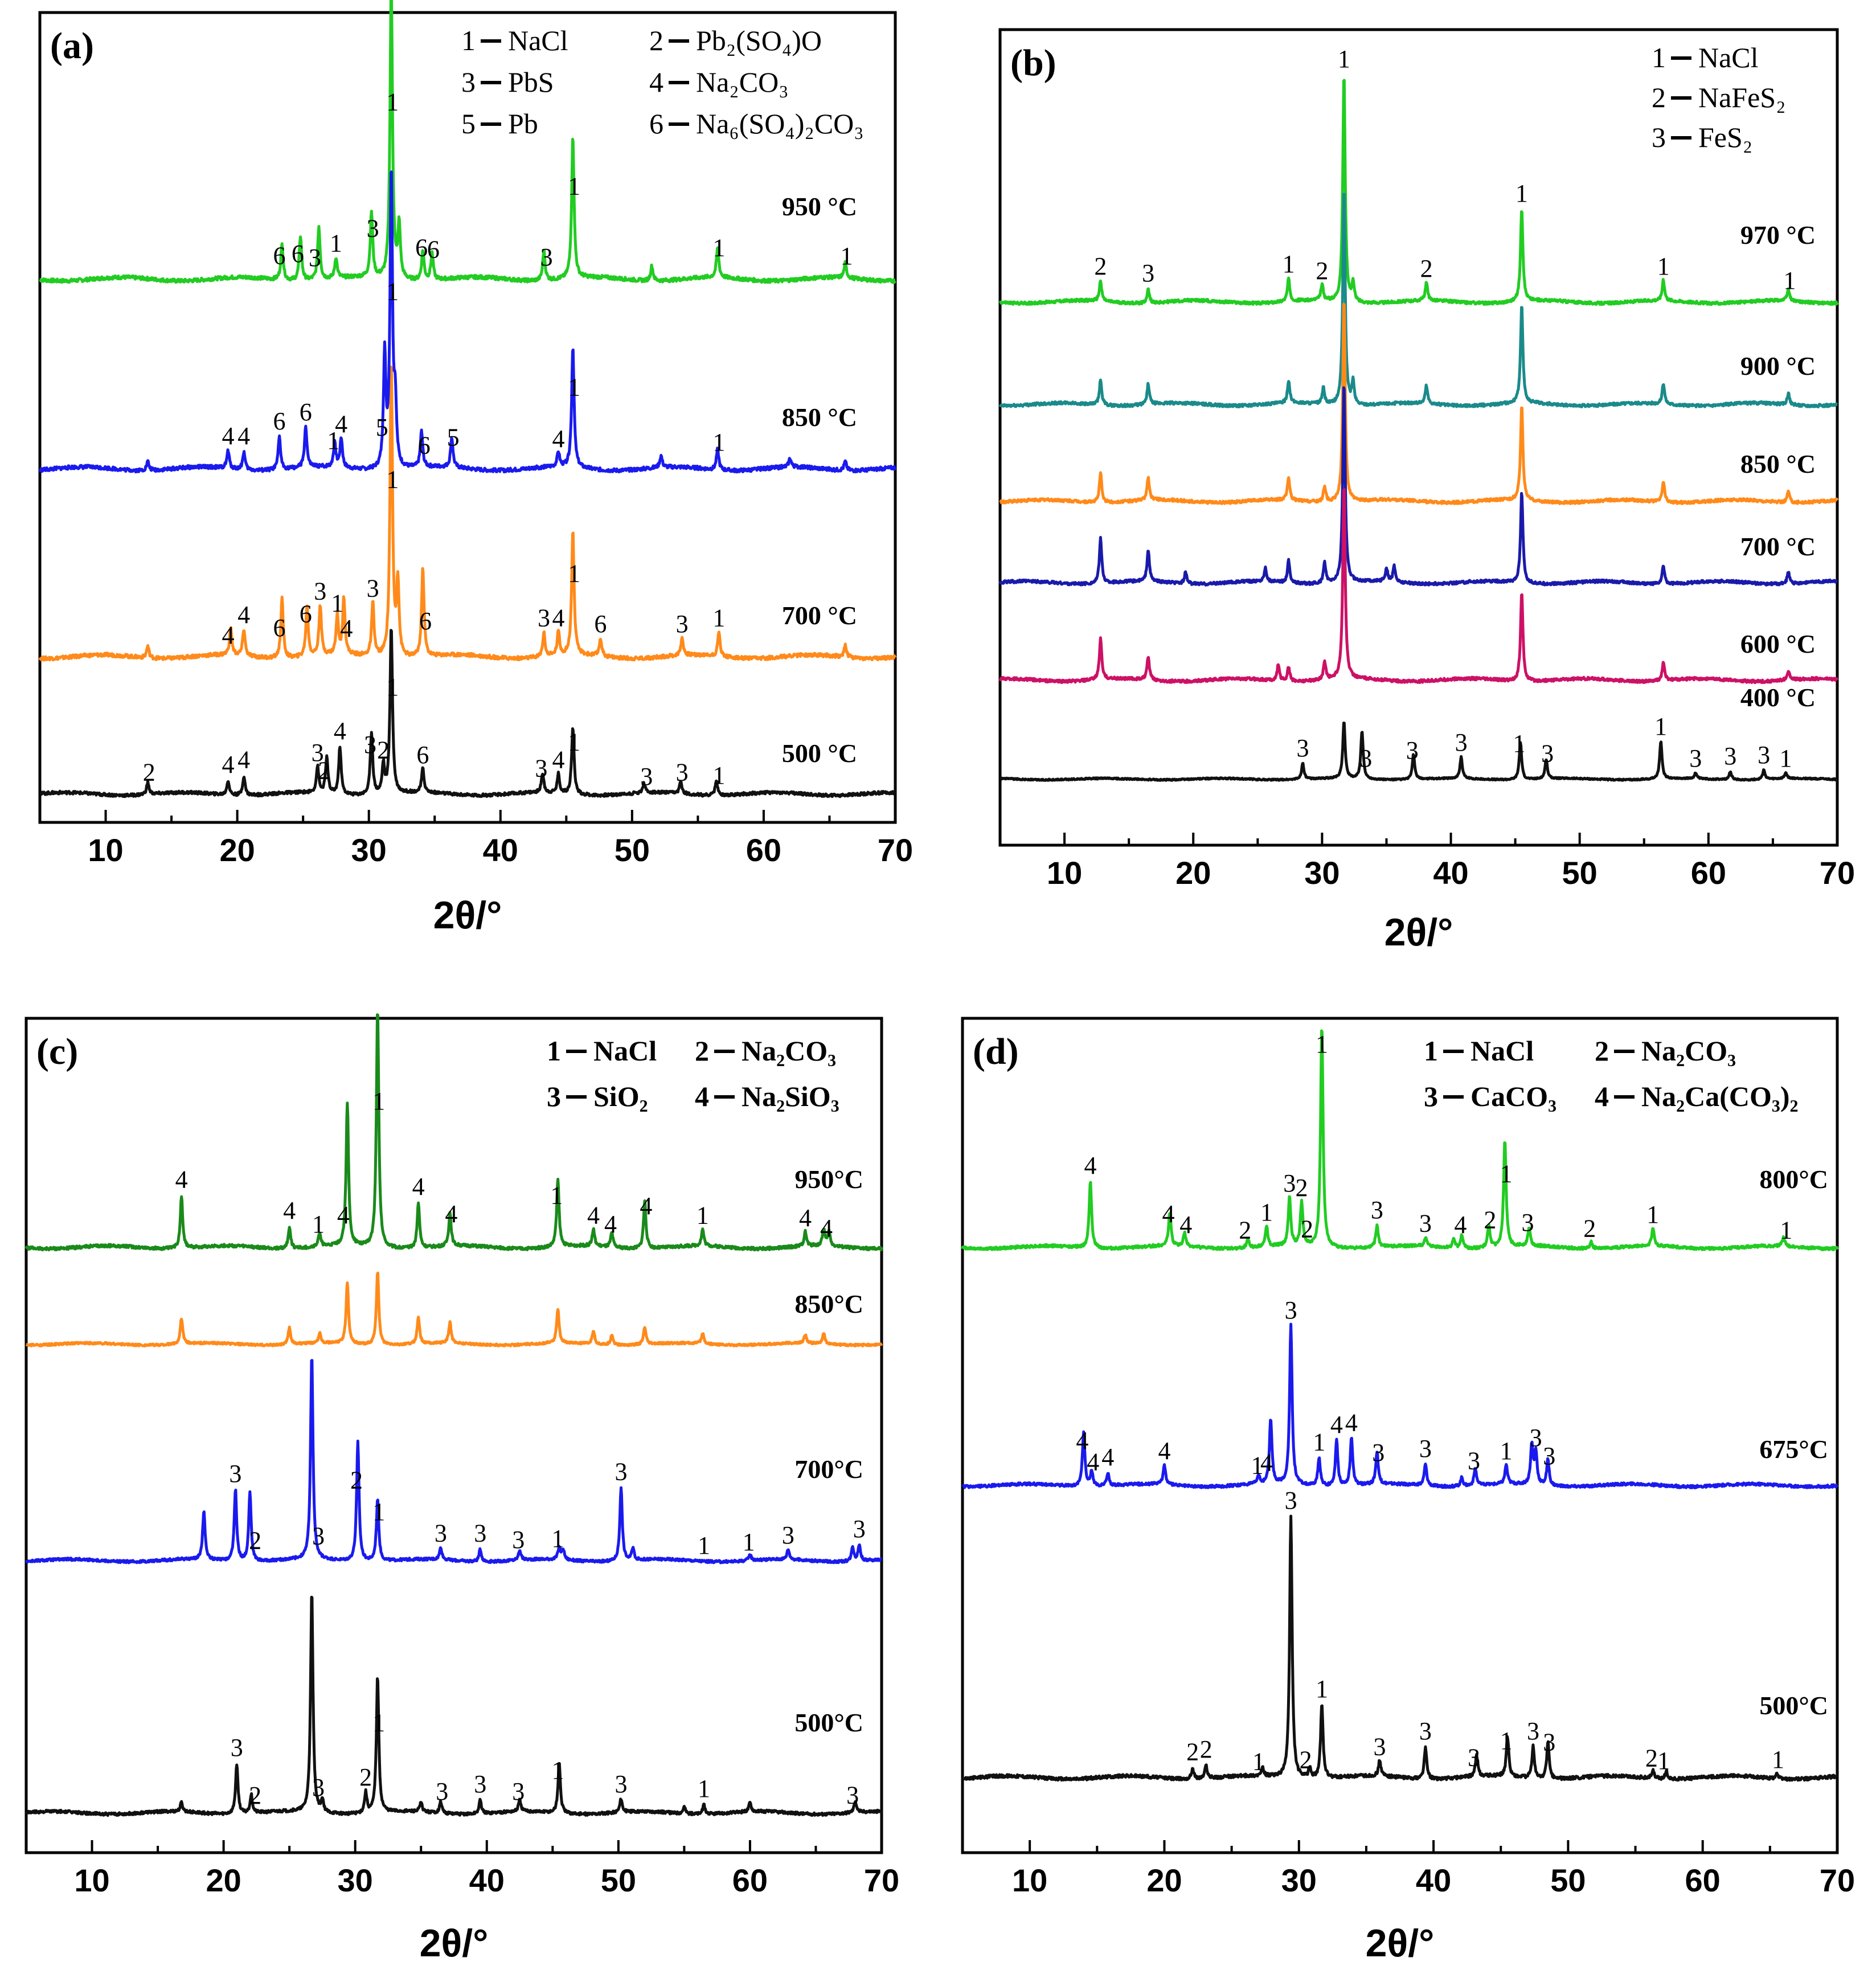  What do you see at coordinates (1490, 1096) in the screenshot?
I see `legend-item: 3 CaCO₃` at bounding box center [1490, 1096].